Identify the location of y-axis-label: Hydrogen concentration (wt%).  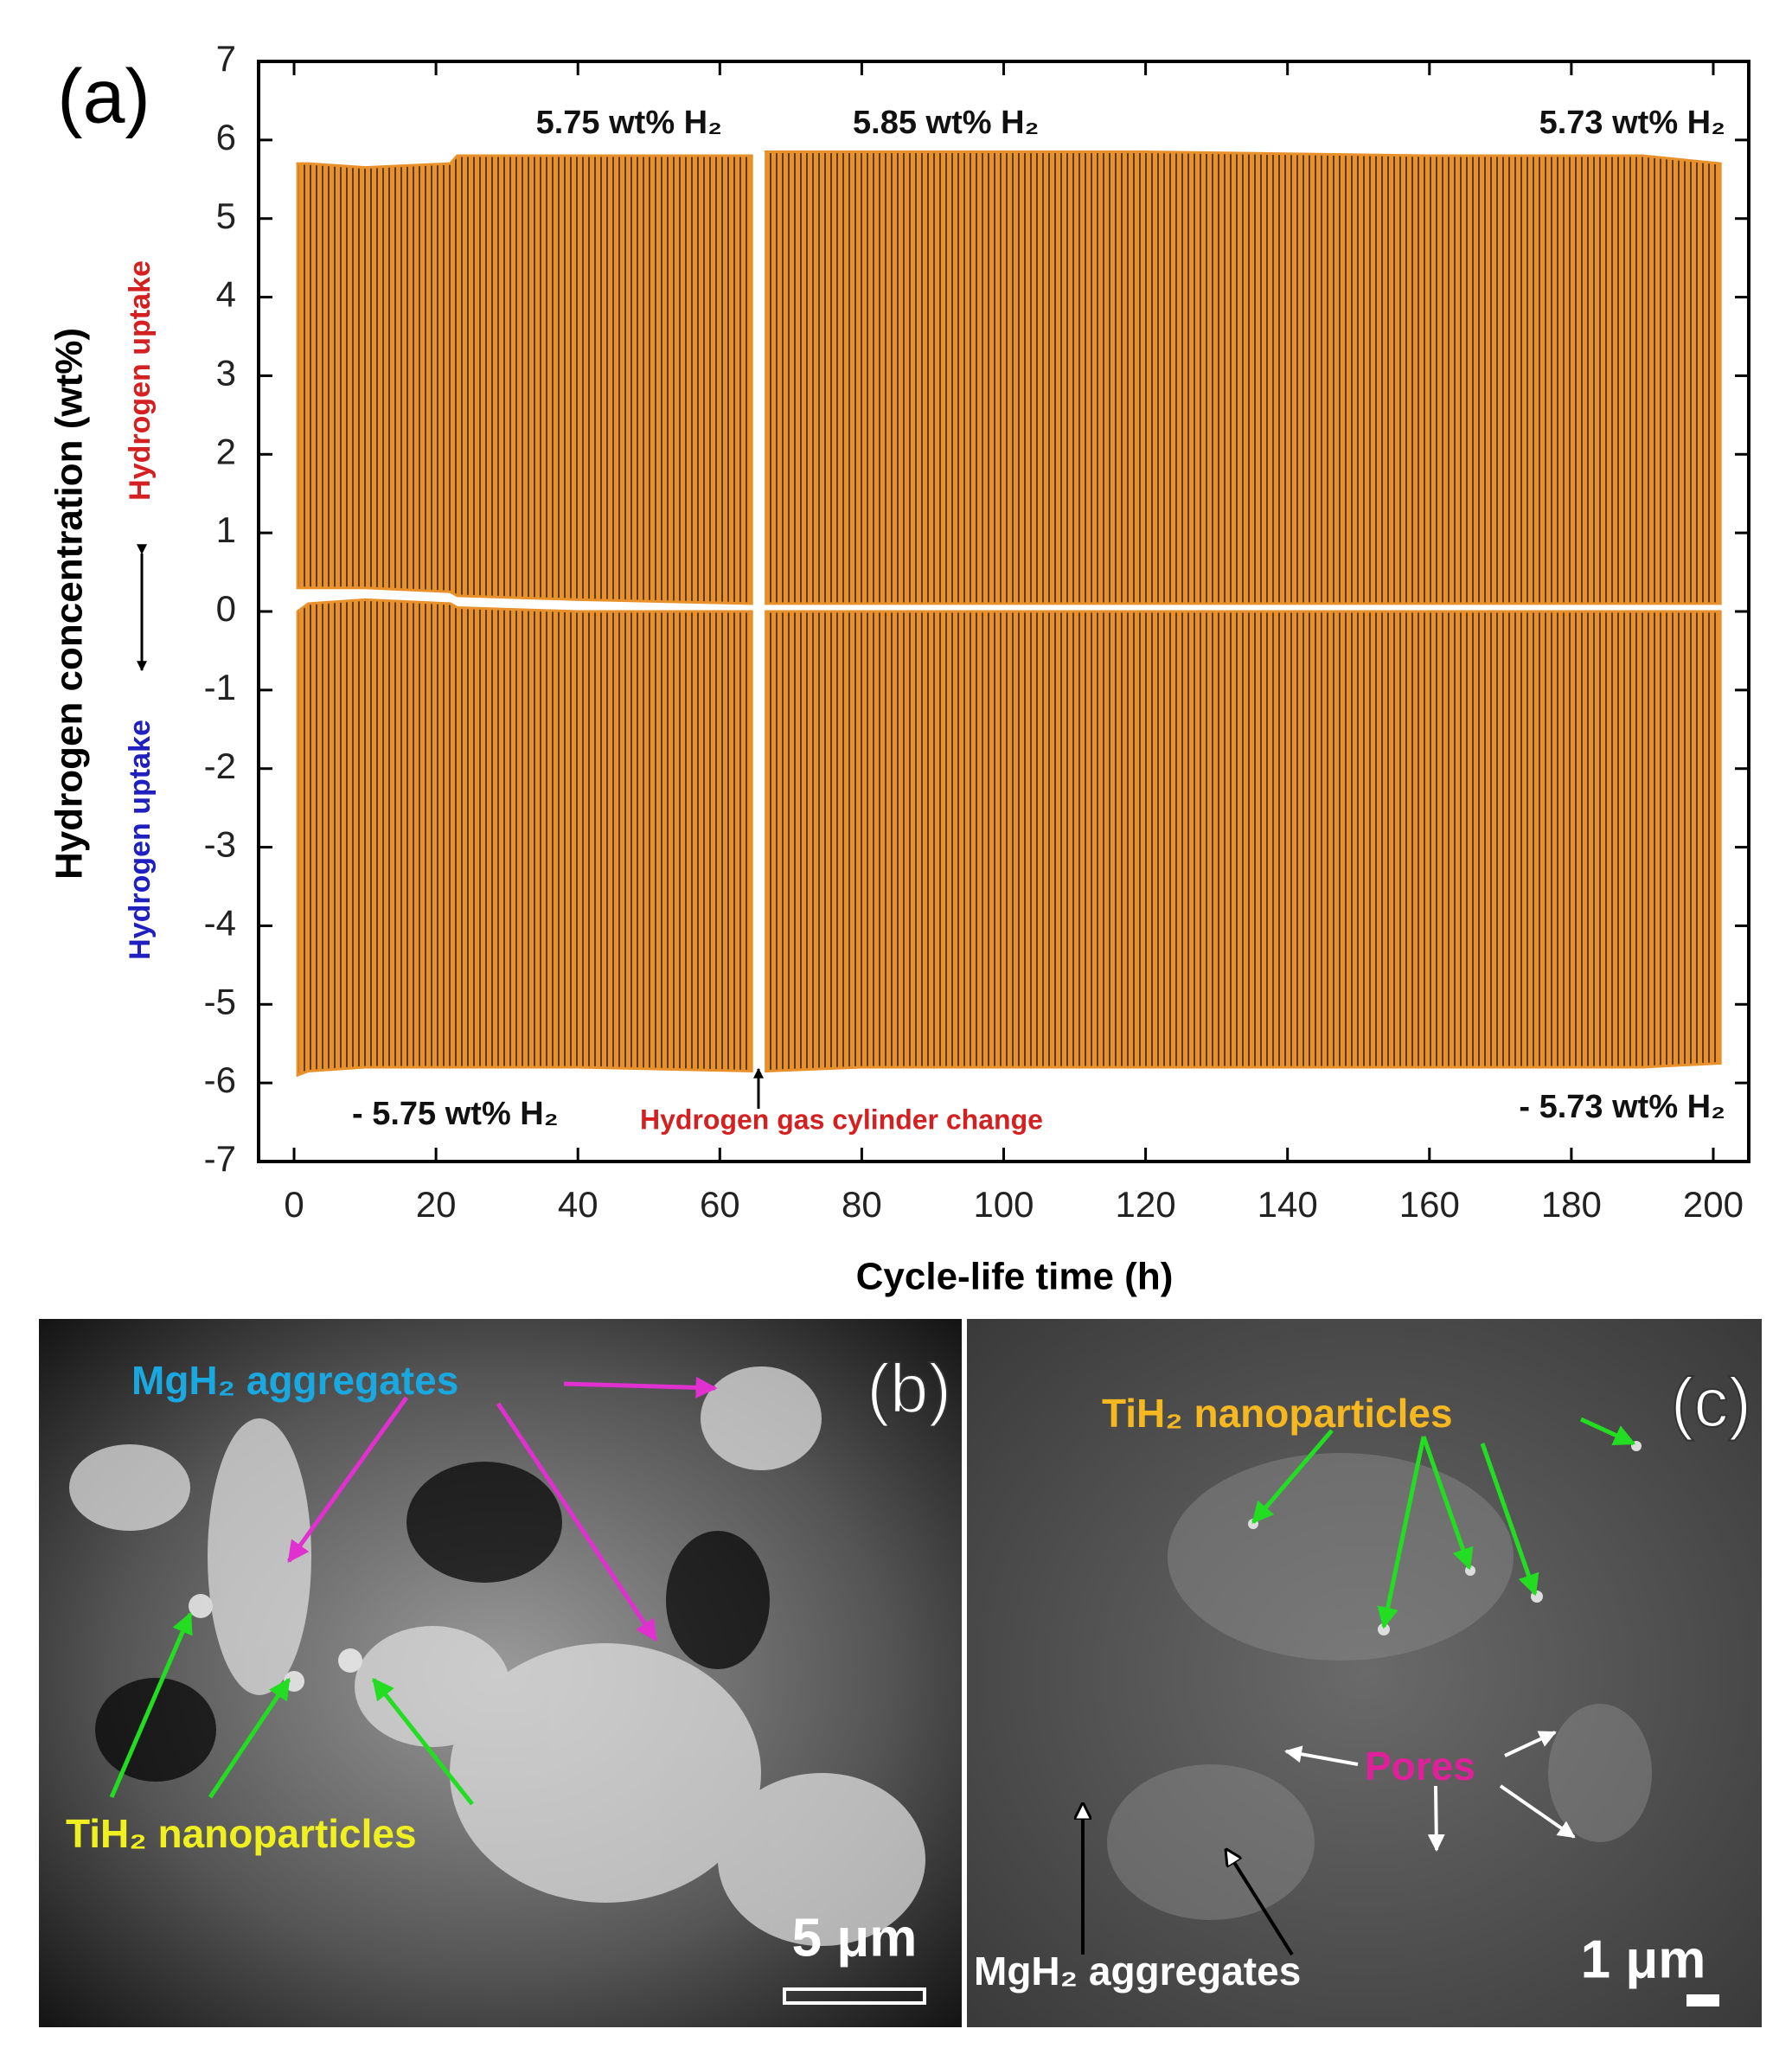
(69, 604).